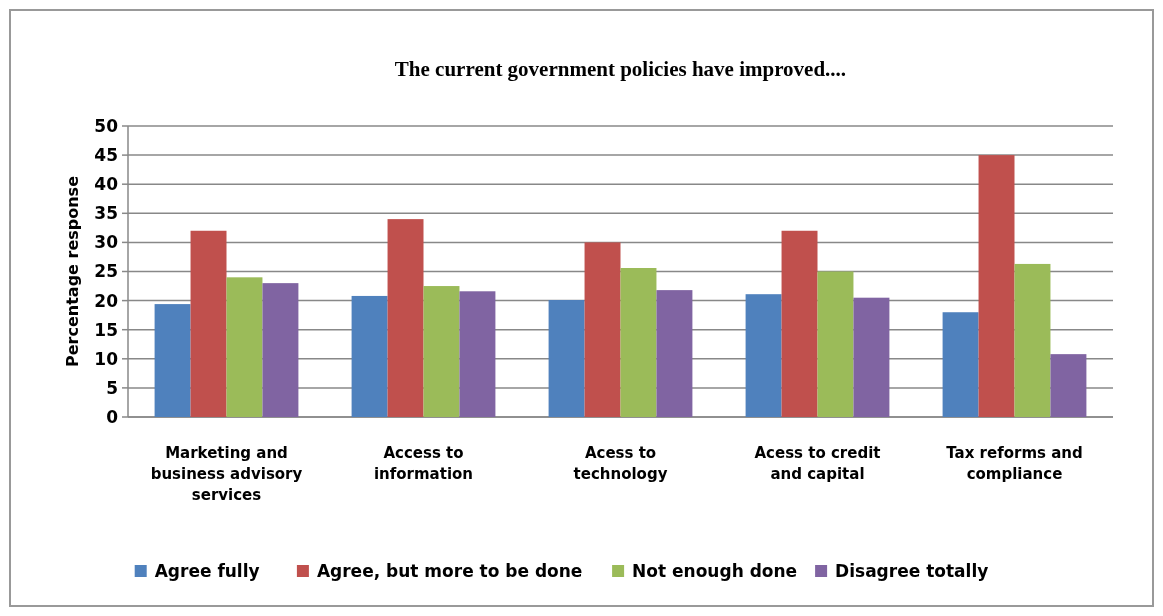 The width and height of the screenshot is (1163, 616). Describe the element at coordinates (106, 125) in the screenshot. I see `y-tick-label: 50` at that location.